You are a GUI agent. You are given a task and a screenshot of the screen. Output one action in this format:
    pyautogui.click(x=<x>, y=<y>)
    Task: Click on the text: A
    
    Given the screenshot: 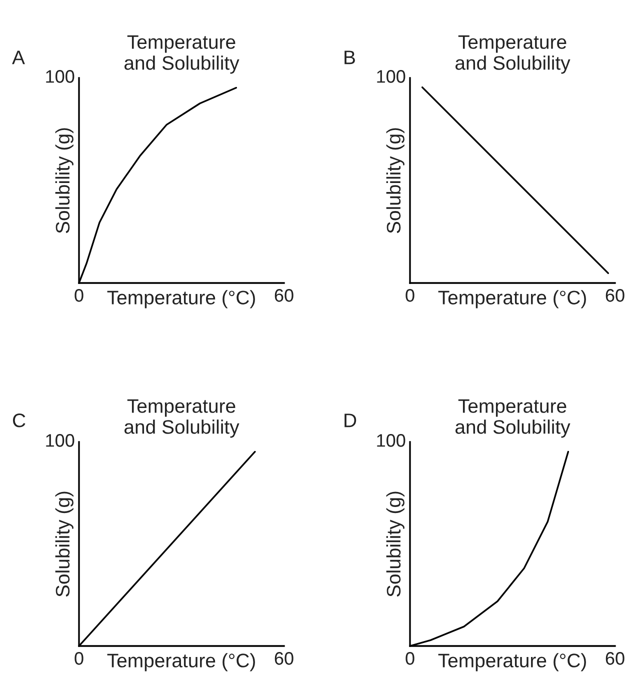 What is the action you would take?
    pyautogui.click(x=18, y=57)
    